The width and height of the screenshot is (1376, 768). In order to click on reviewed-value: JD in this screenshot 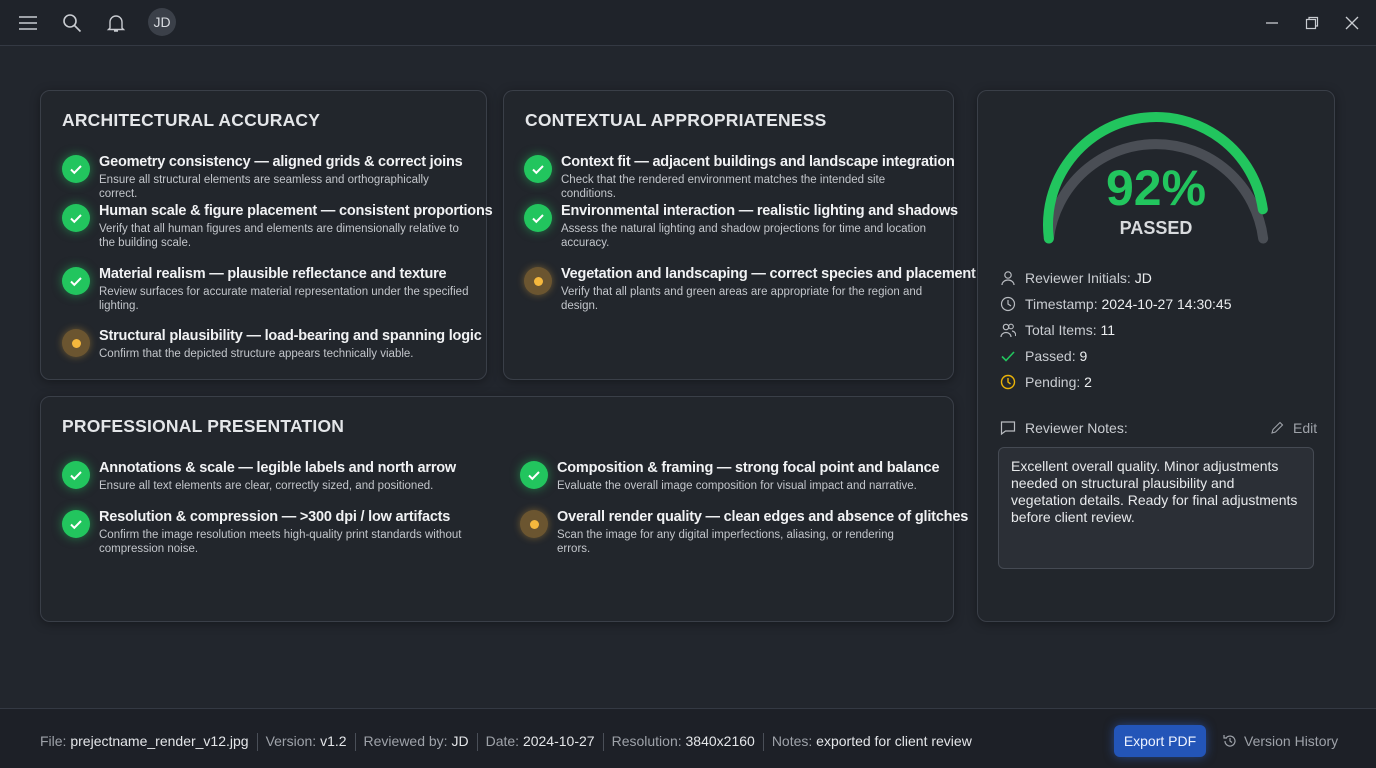, I will do `click(460, 741)`.